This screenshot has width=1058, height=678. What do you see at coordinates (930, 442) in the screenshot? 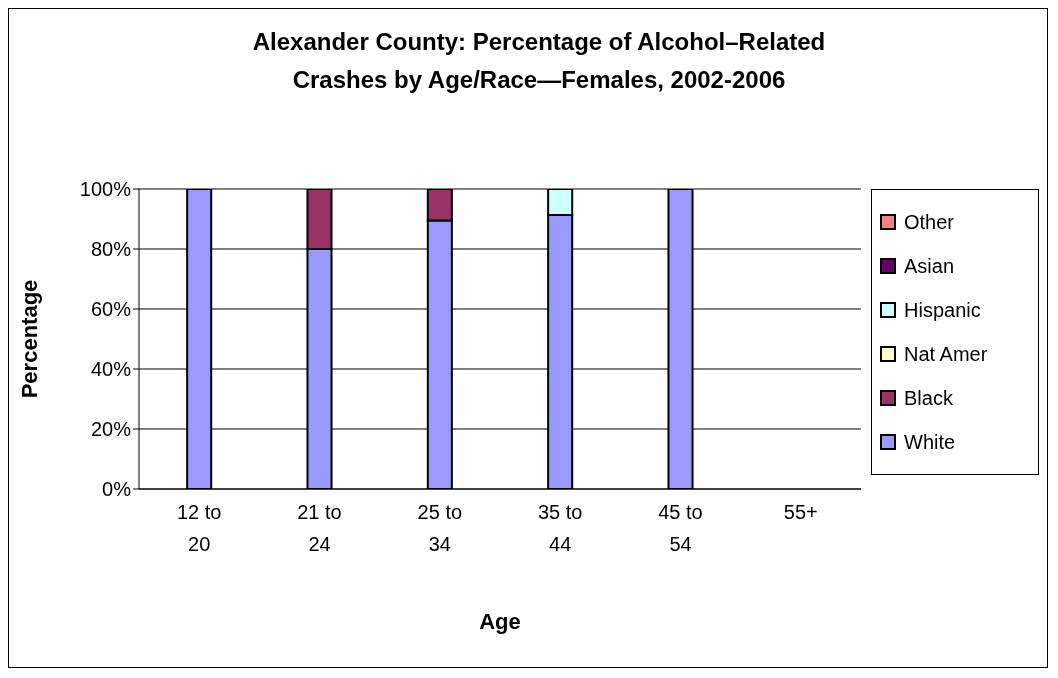
I see `legend-label: White` at bounding box center [930, 442].